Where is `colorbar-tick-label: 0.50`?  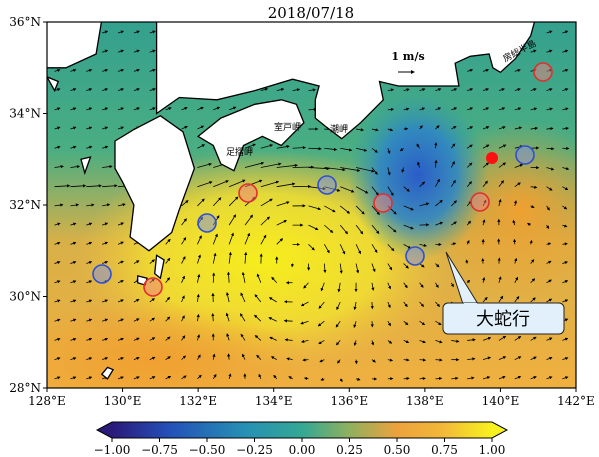 colorbar-tick-label: 0.50 is located at coordinates (397, 450).